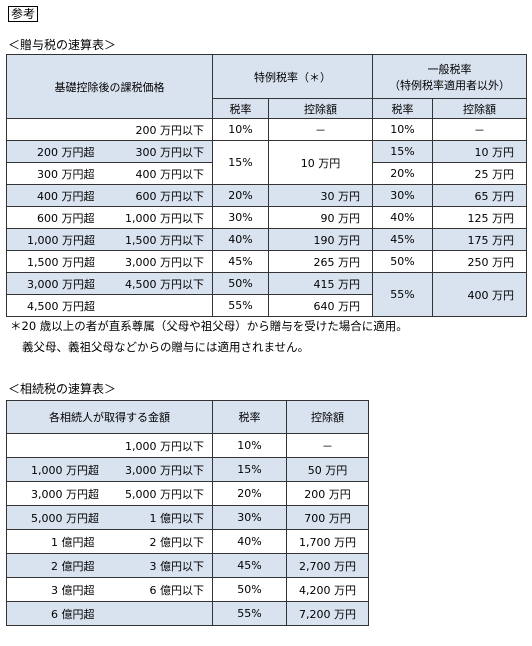 This screenshot has width=532, height=646. What do you see at coordinates (120, 174) in the screenshot?
I see `range-cell: 300 万円超 400 万円以下` at bounding box center [120, 174].